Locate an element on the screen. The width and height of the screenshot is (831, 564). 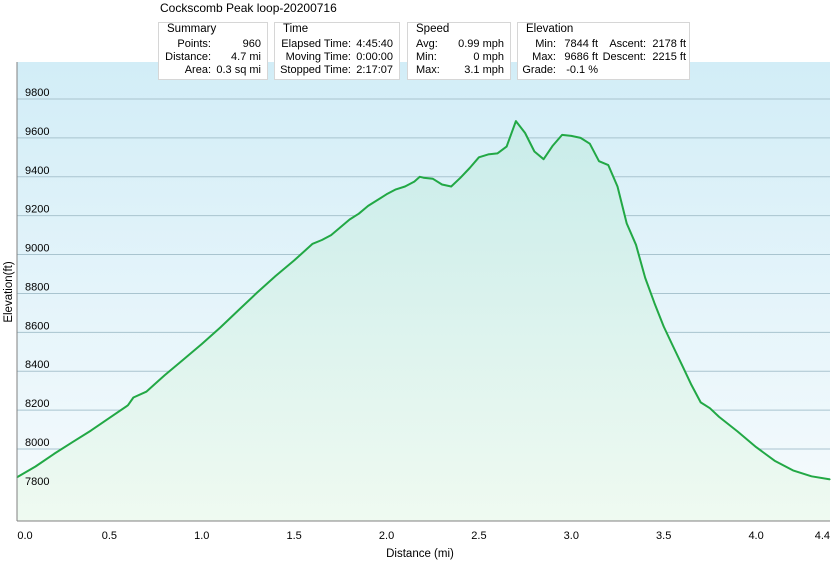
y-tick-label: 8800 is located at coordinates (37, 287).